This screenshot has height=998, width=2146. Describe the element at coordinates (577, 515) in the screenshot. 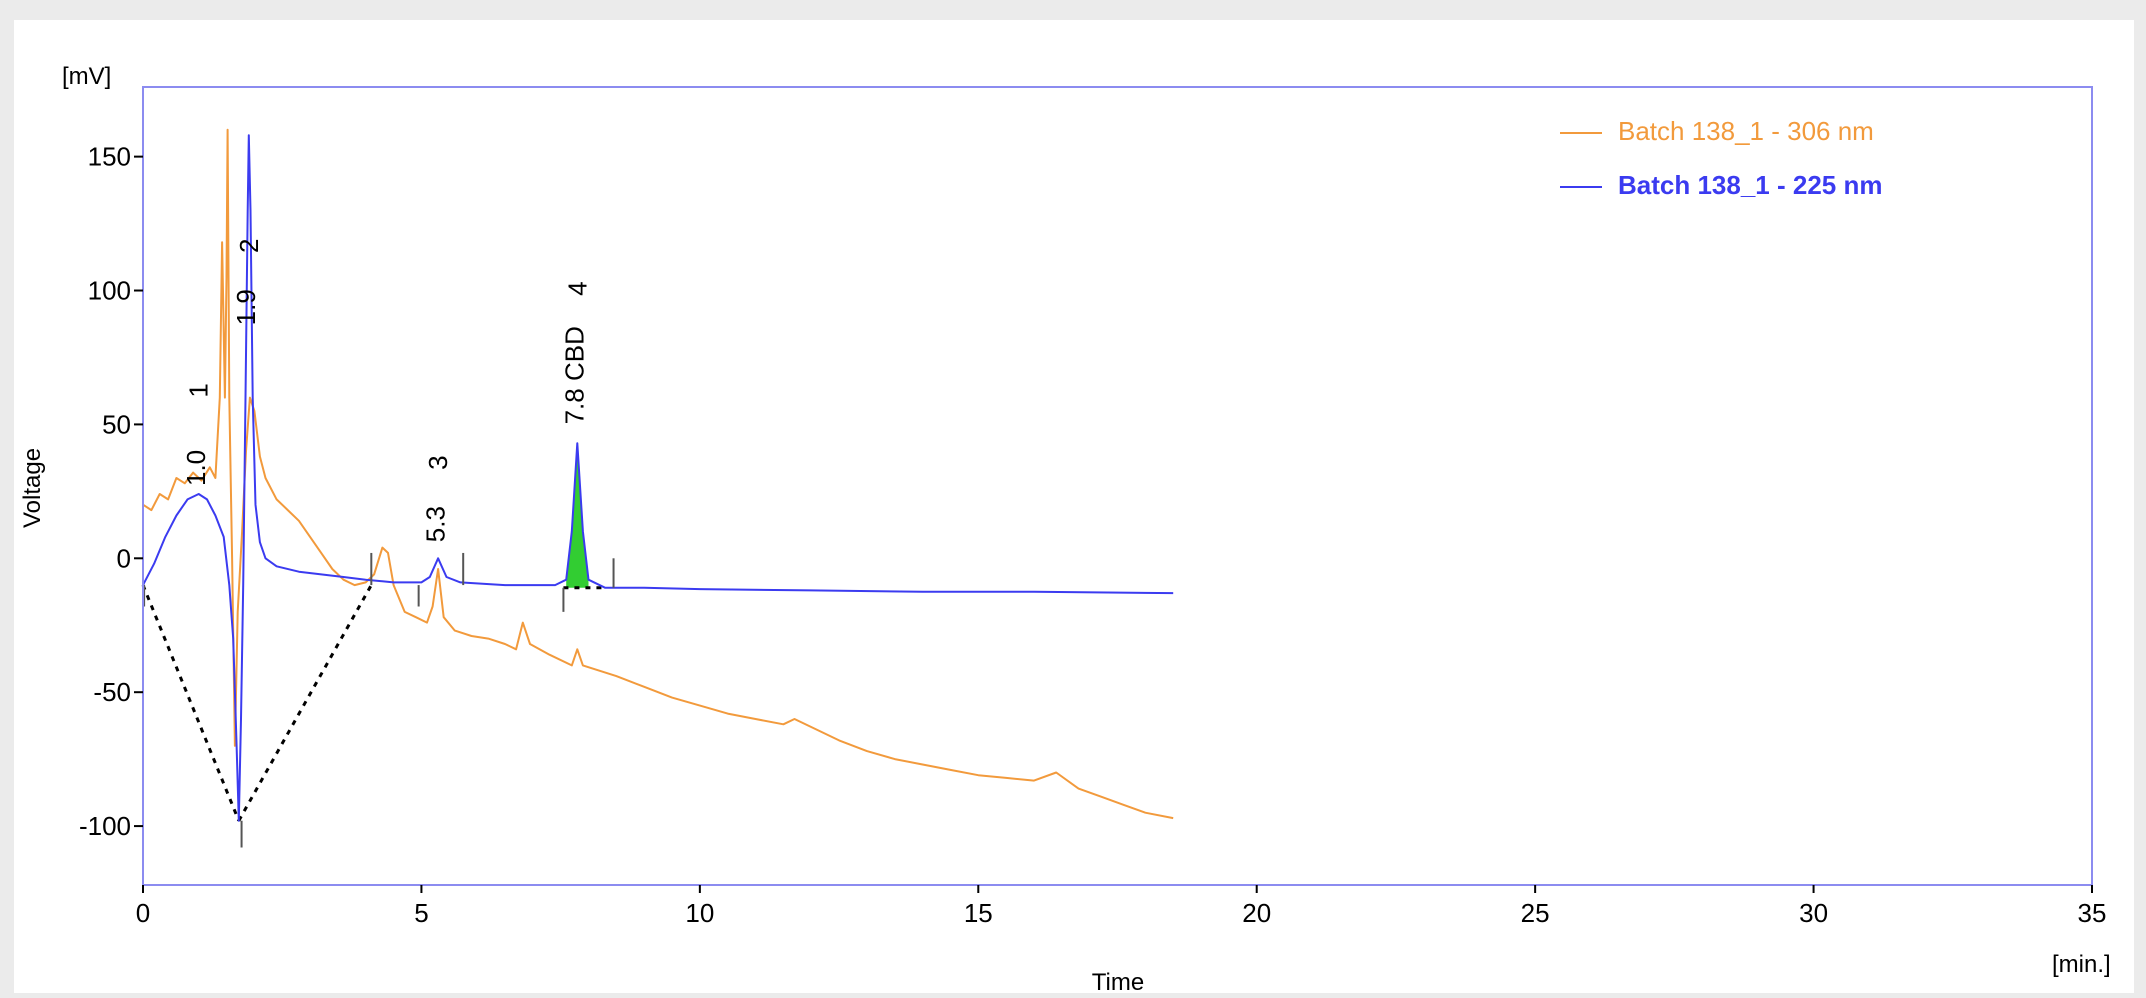

I see `cbd-peak-fill` at that location.